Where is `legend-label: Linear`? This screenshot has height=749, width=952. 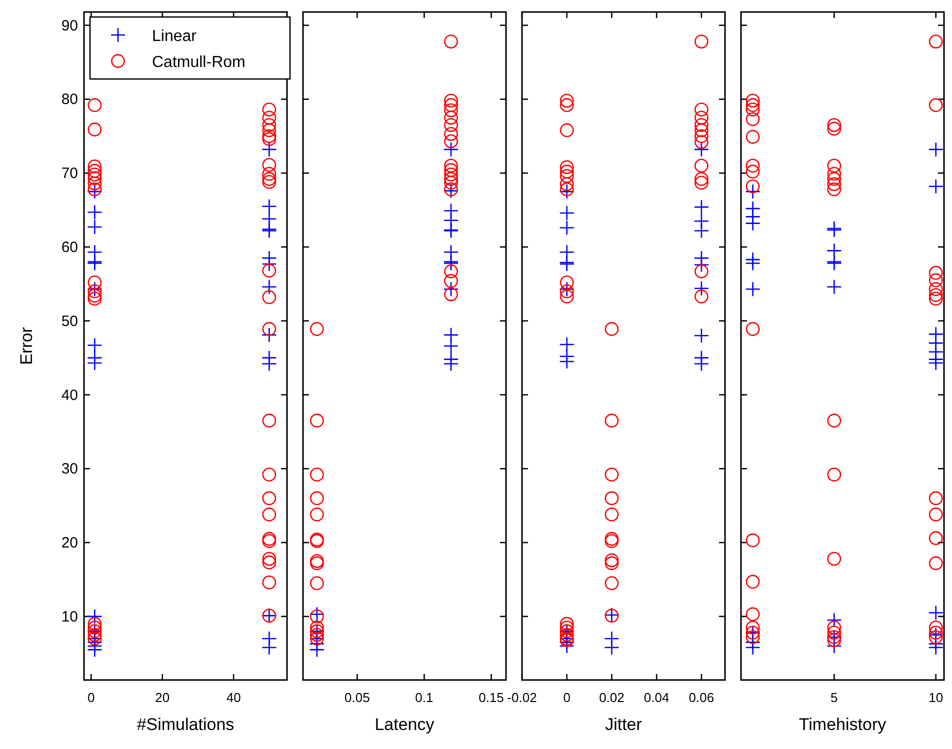
legend-label: Linear is located at coordinates (175, 36).